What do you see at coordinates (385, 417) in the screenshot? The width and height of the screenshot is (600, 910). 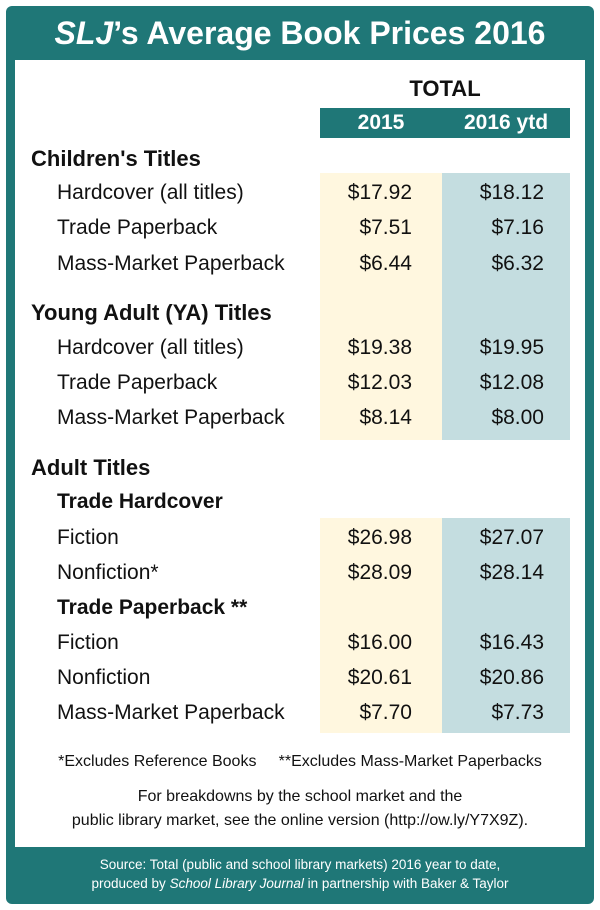 I see `value-2015: $8.14` at bounding box center [385, 417].